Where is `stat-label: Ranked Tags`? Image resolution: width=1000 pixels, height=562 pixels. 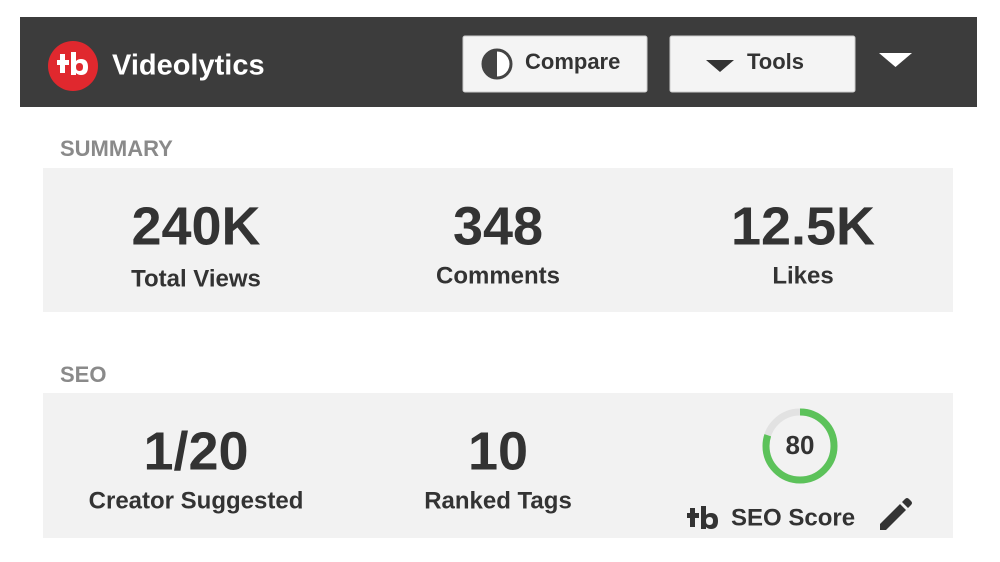 stat-label: Ranked Tags is located at coordinates (498, 500).